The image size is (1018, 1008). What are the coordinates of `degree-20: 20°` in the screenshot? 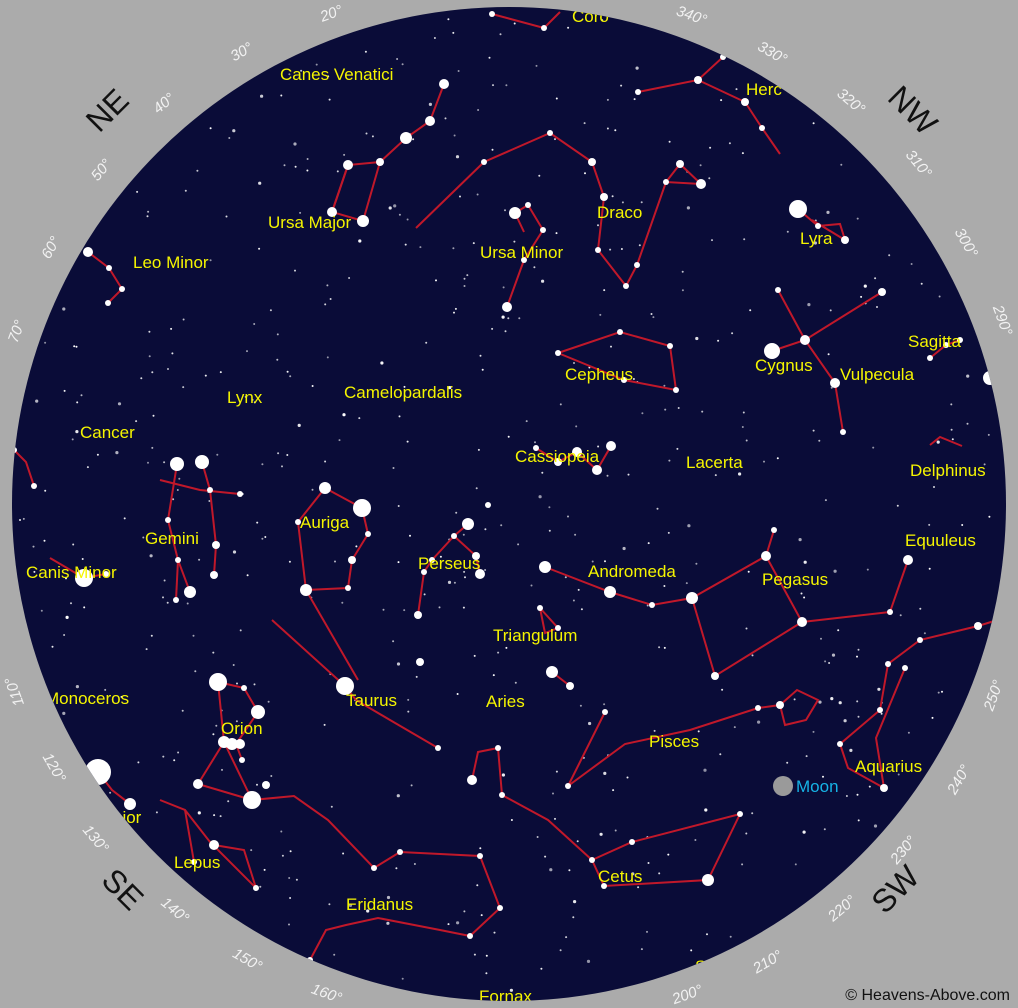 It's located at (331, 14).